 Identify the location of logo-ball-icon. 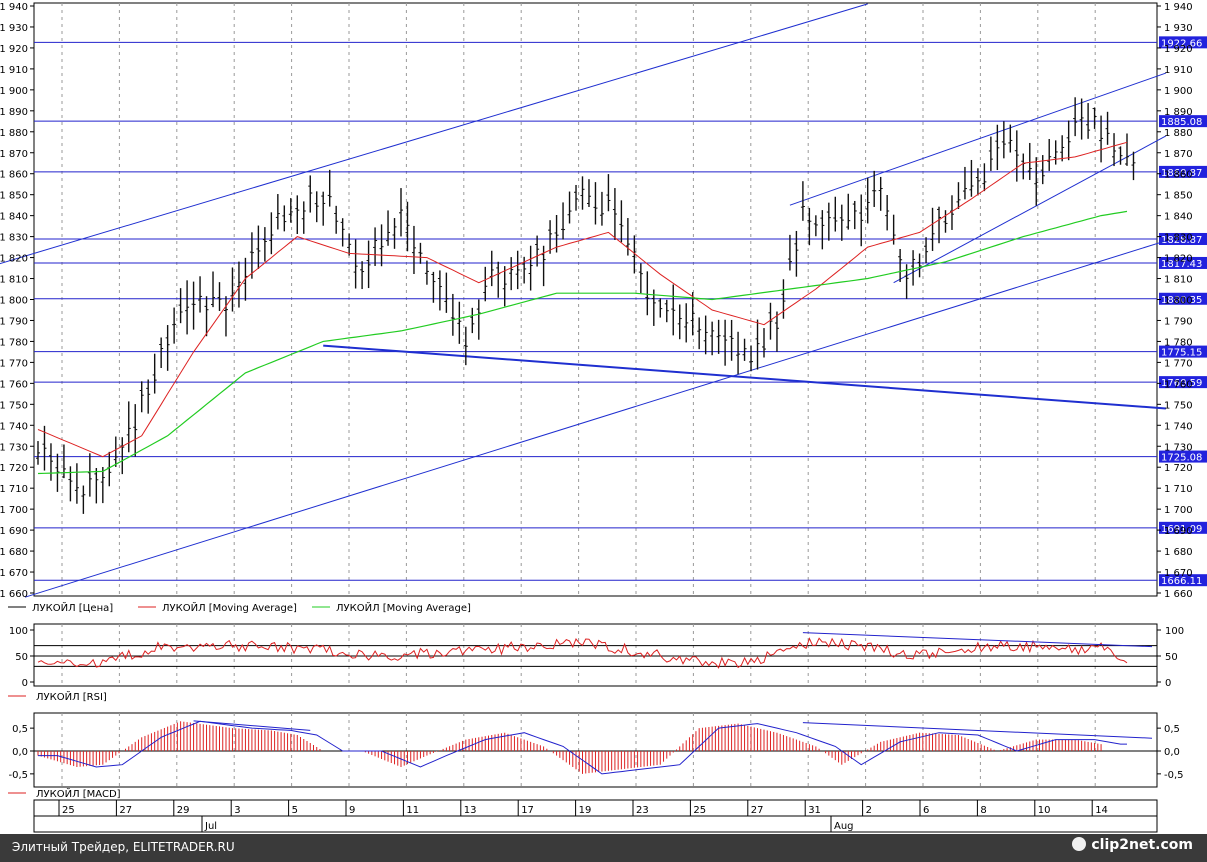
(1079, 844).